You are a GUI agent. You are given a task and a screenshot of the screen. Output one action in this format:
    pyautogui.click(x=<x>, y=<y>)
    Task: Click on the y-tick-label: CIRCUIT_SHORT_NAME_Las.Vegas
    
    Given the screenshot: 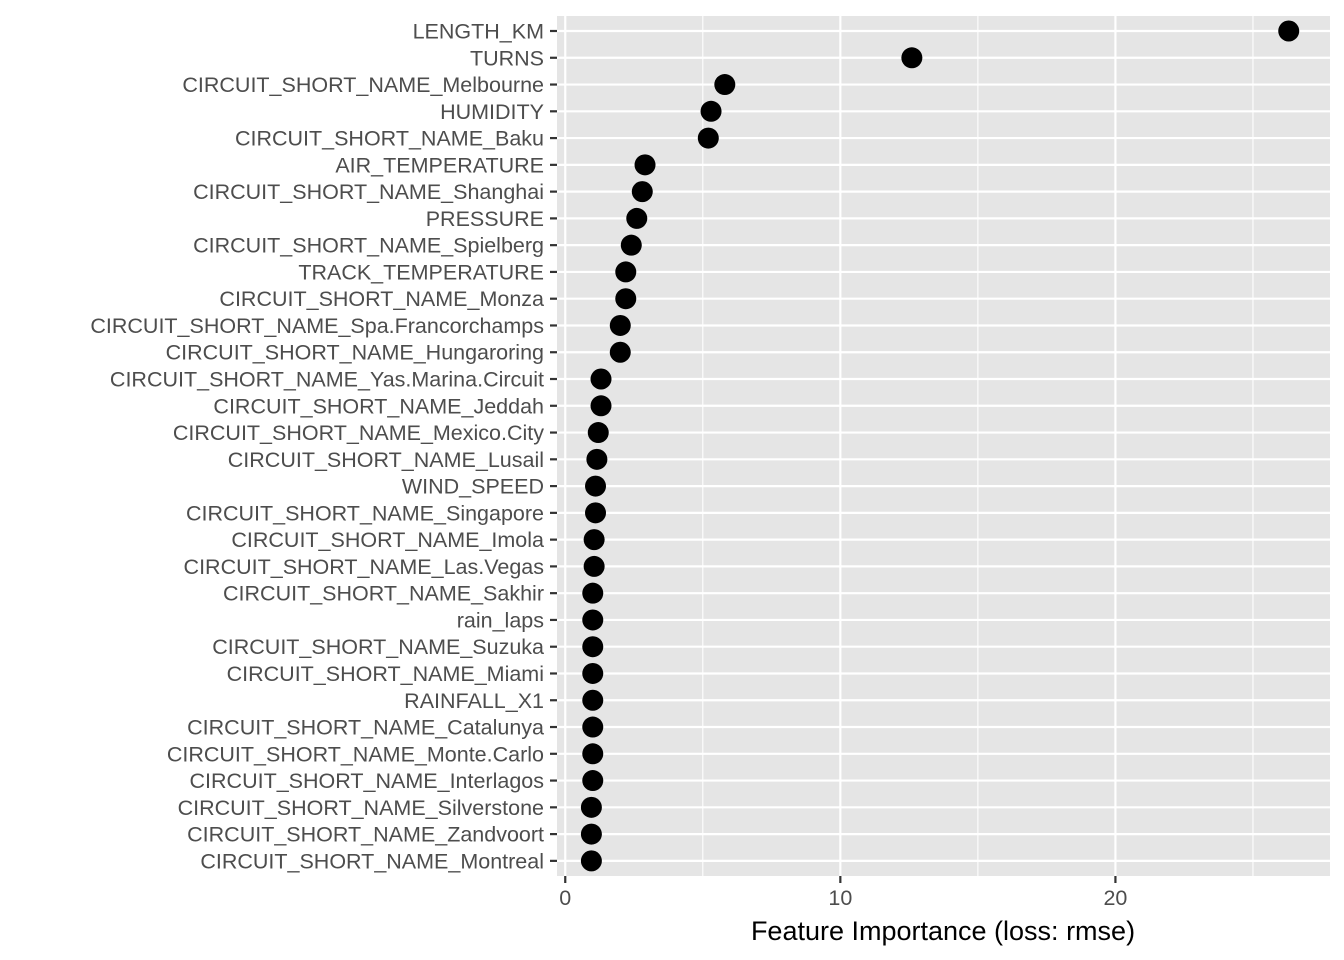 What is the action you would take?
    pyautogui.click(x=364, y=567)
    